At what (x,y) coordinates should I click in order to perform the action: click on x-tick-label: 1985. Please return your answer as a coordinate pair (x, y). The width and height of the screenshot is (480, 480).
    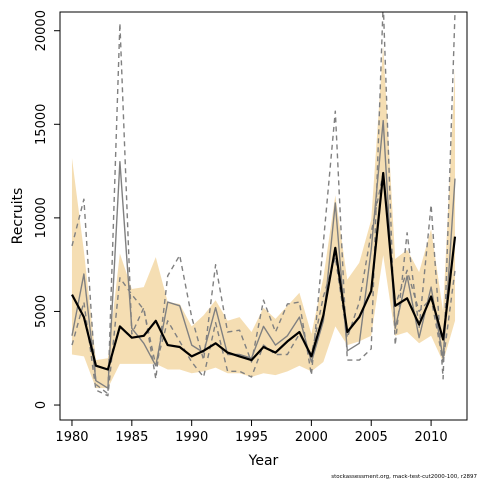
    Looking at the image, I should click on (131, 437).